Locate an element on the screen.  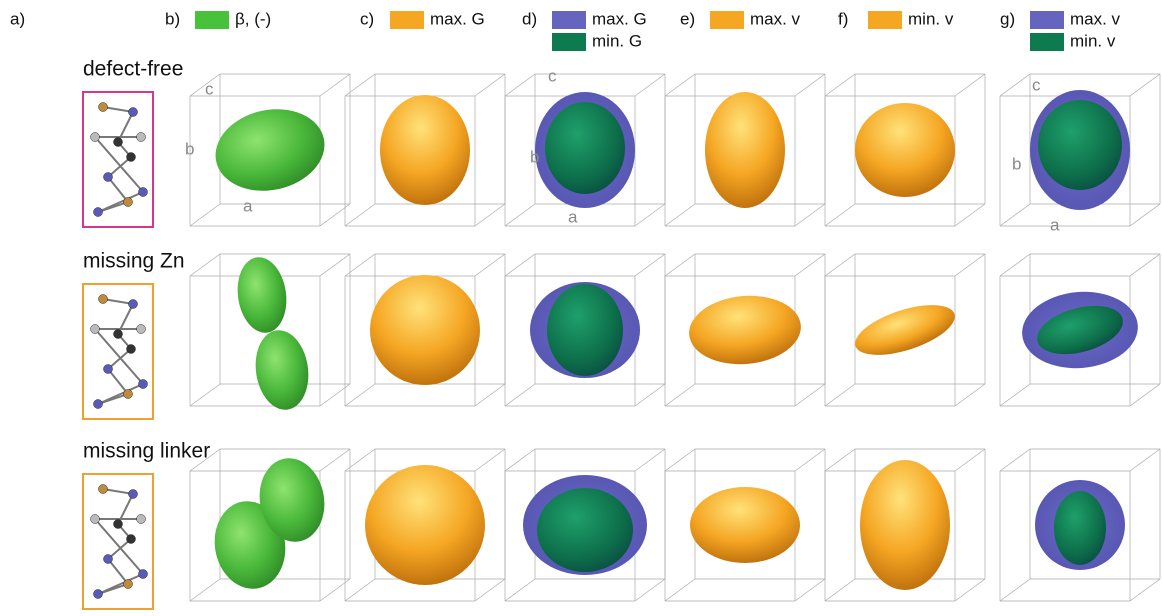
panel-label: a) is located at coordinates (17, 18).